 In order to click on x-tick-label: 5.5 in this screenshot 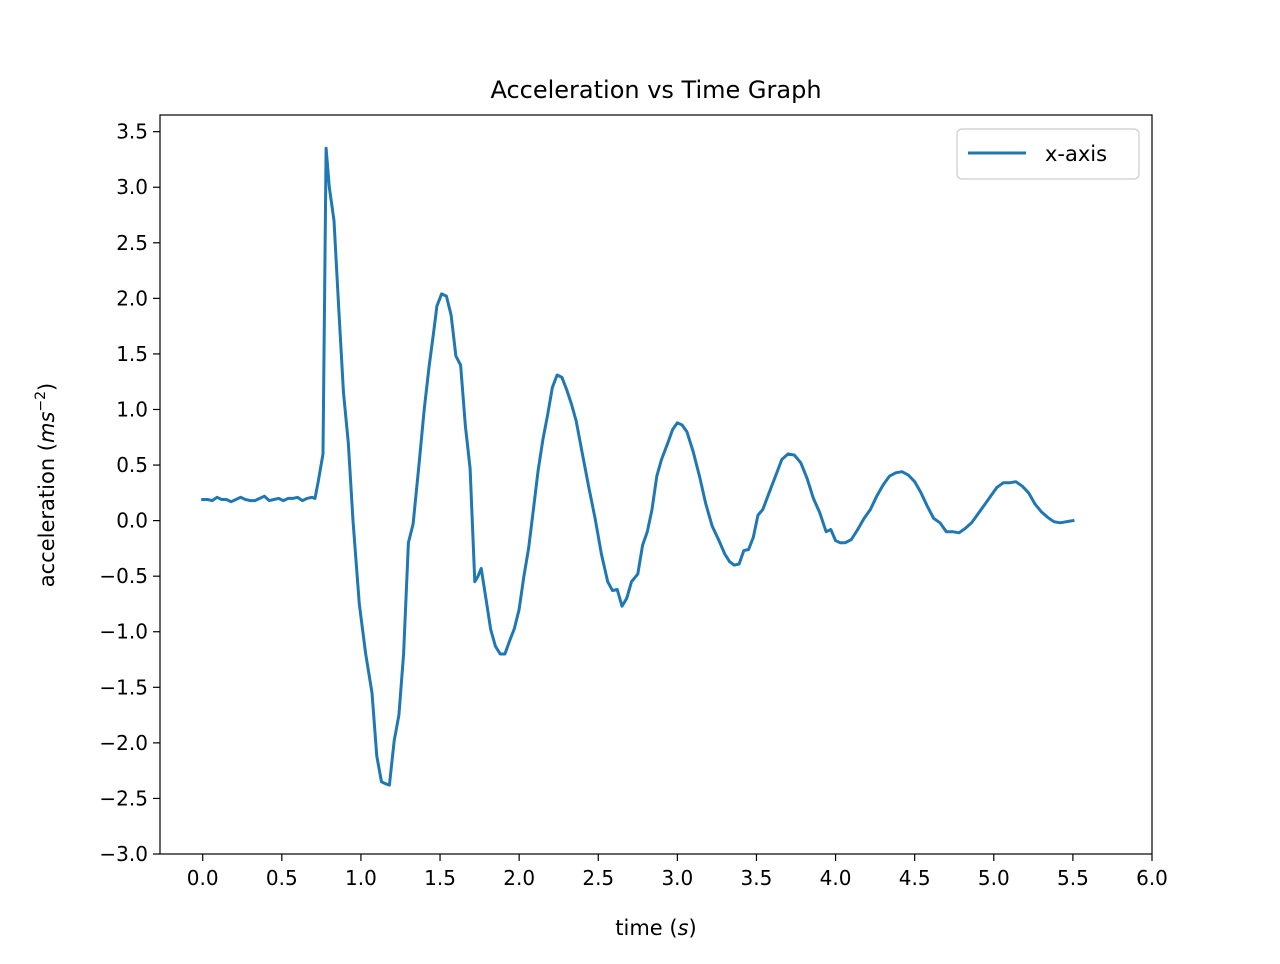, I will do `click(1073, 878)`.